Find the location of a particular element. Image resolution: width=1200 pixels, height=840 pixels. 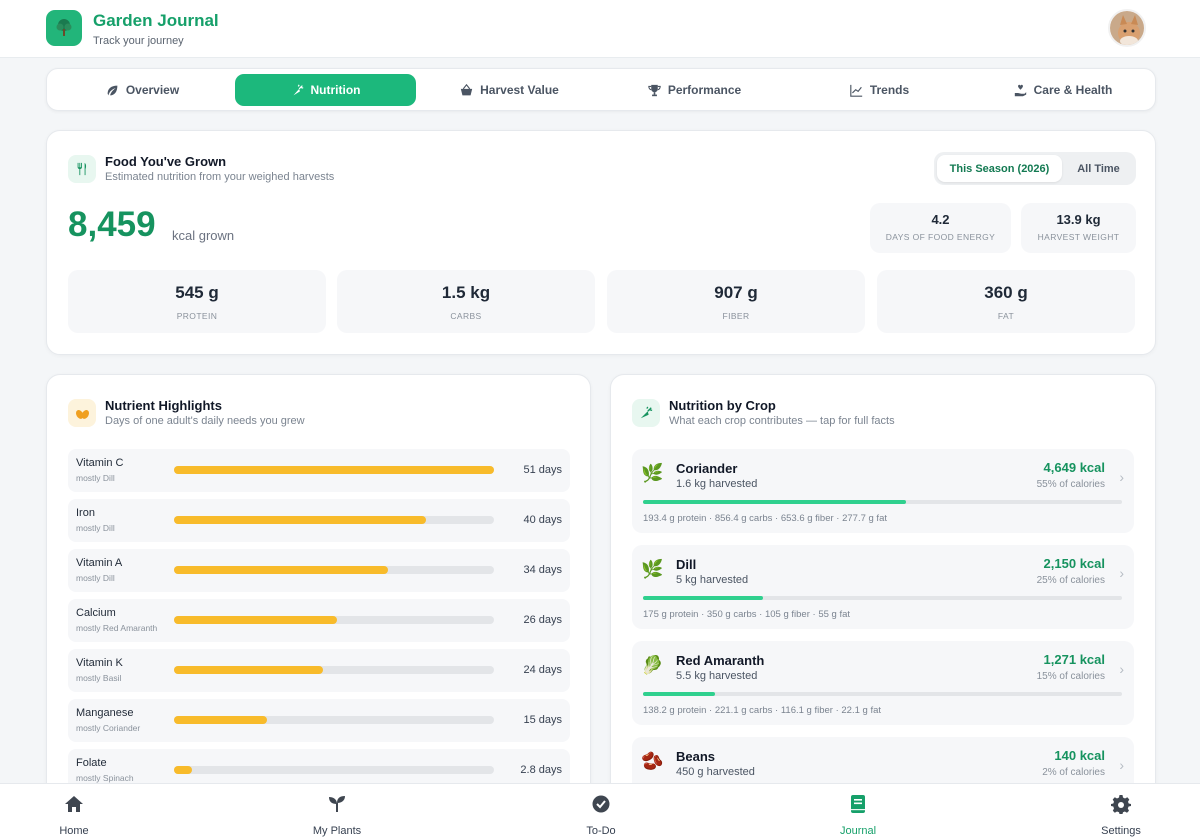

nutrient-source: mostly Spinach is located at coordinates (105, 778).